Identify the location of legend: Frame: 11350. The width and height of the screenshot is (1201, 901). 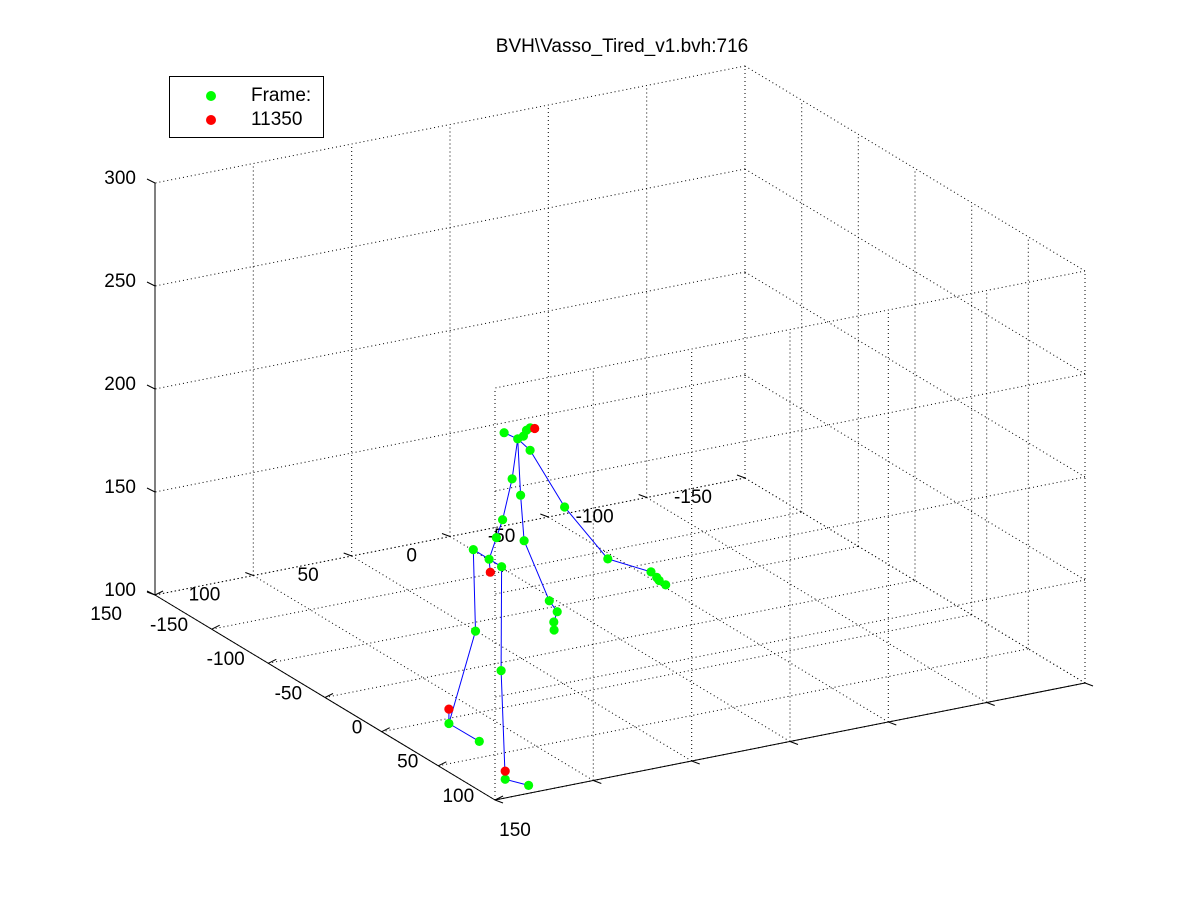
(246, 107).